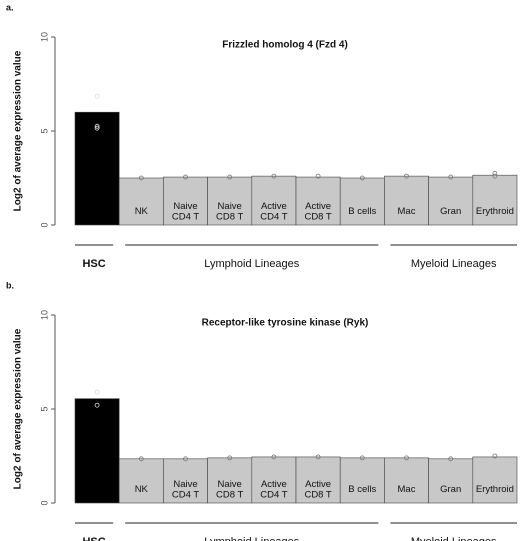 This screenshot has width=520, height=541. What do you see at coordinates (10, 285) in the screenshot?
I see `panel-label: b.` at bounding box center [10, 285].